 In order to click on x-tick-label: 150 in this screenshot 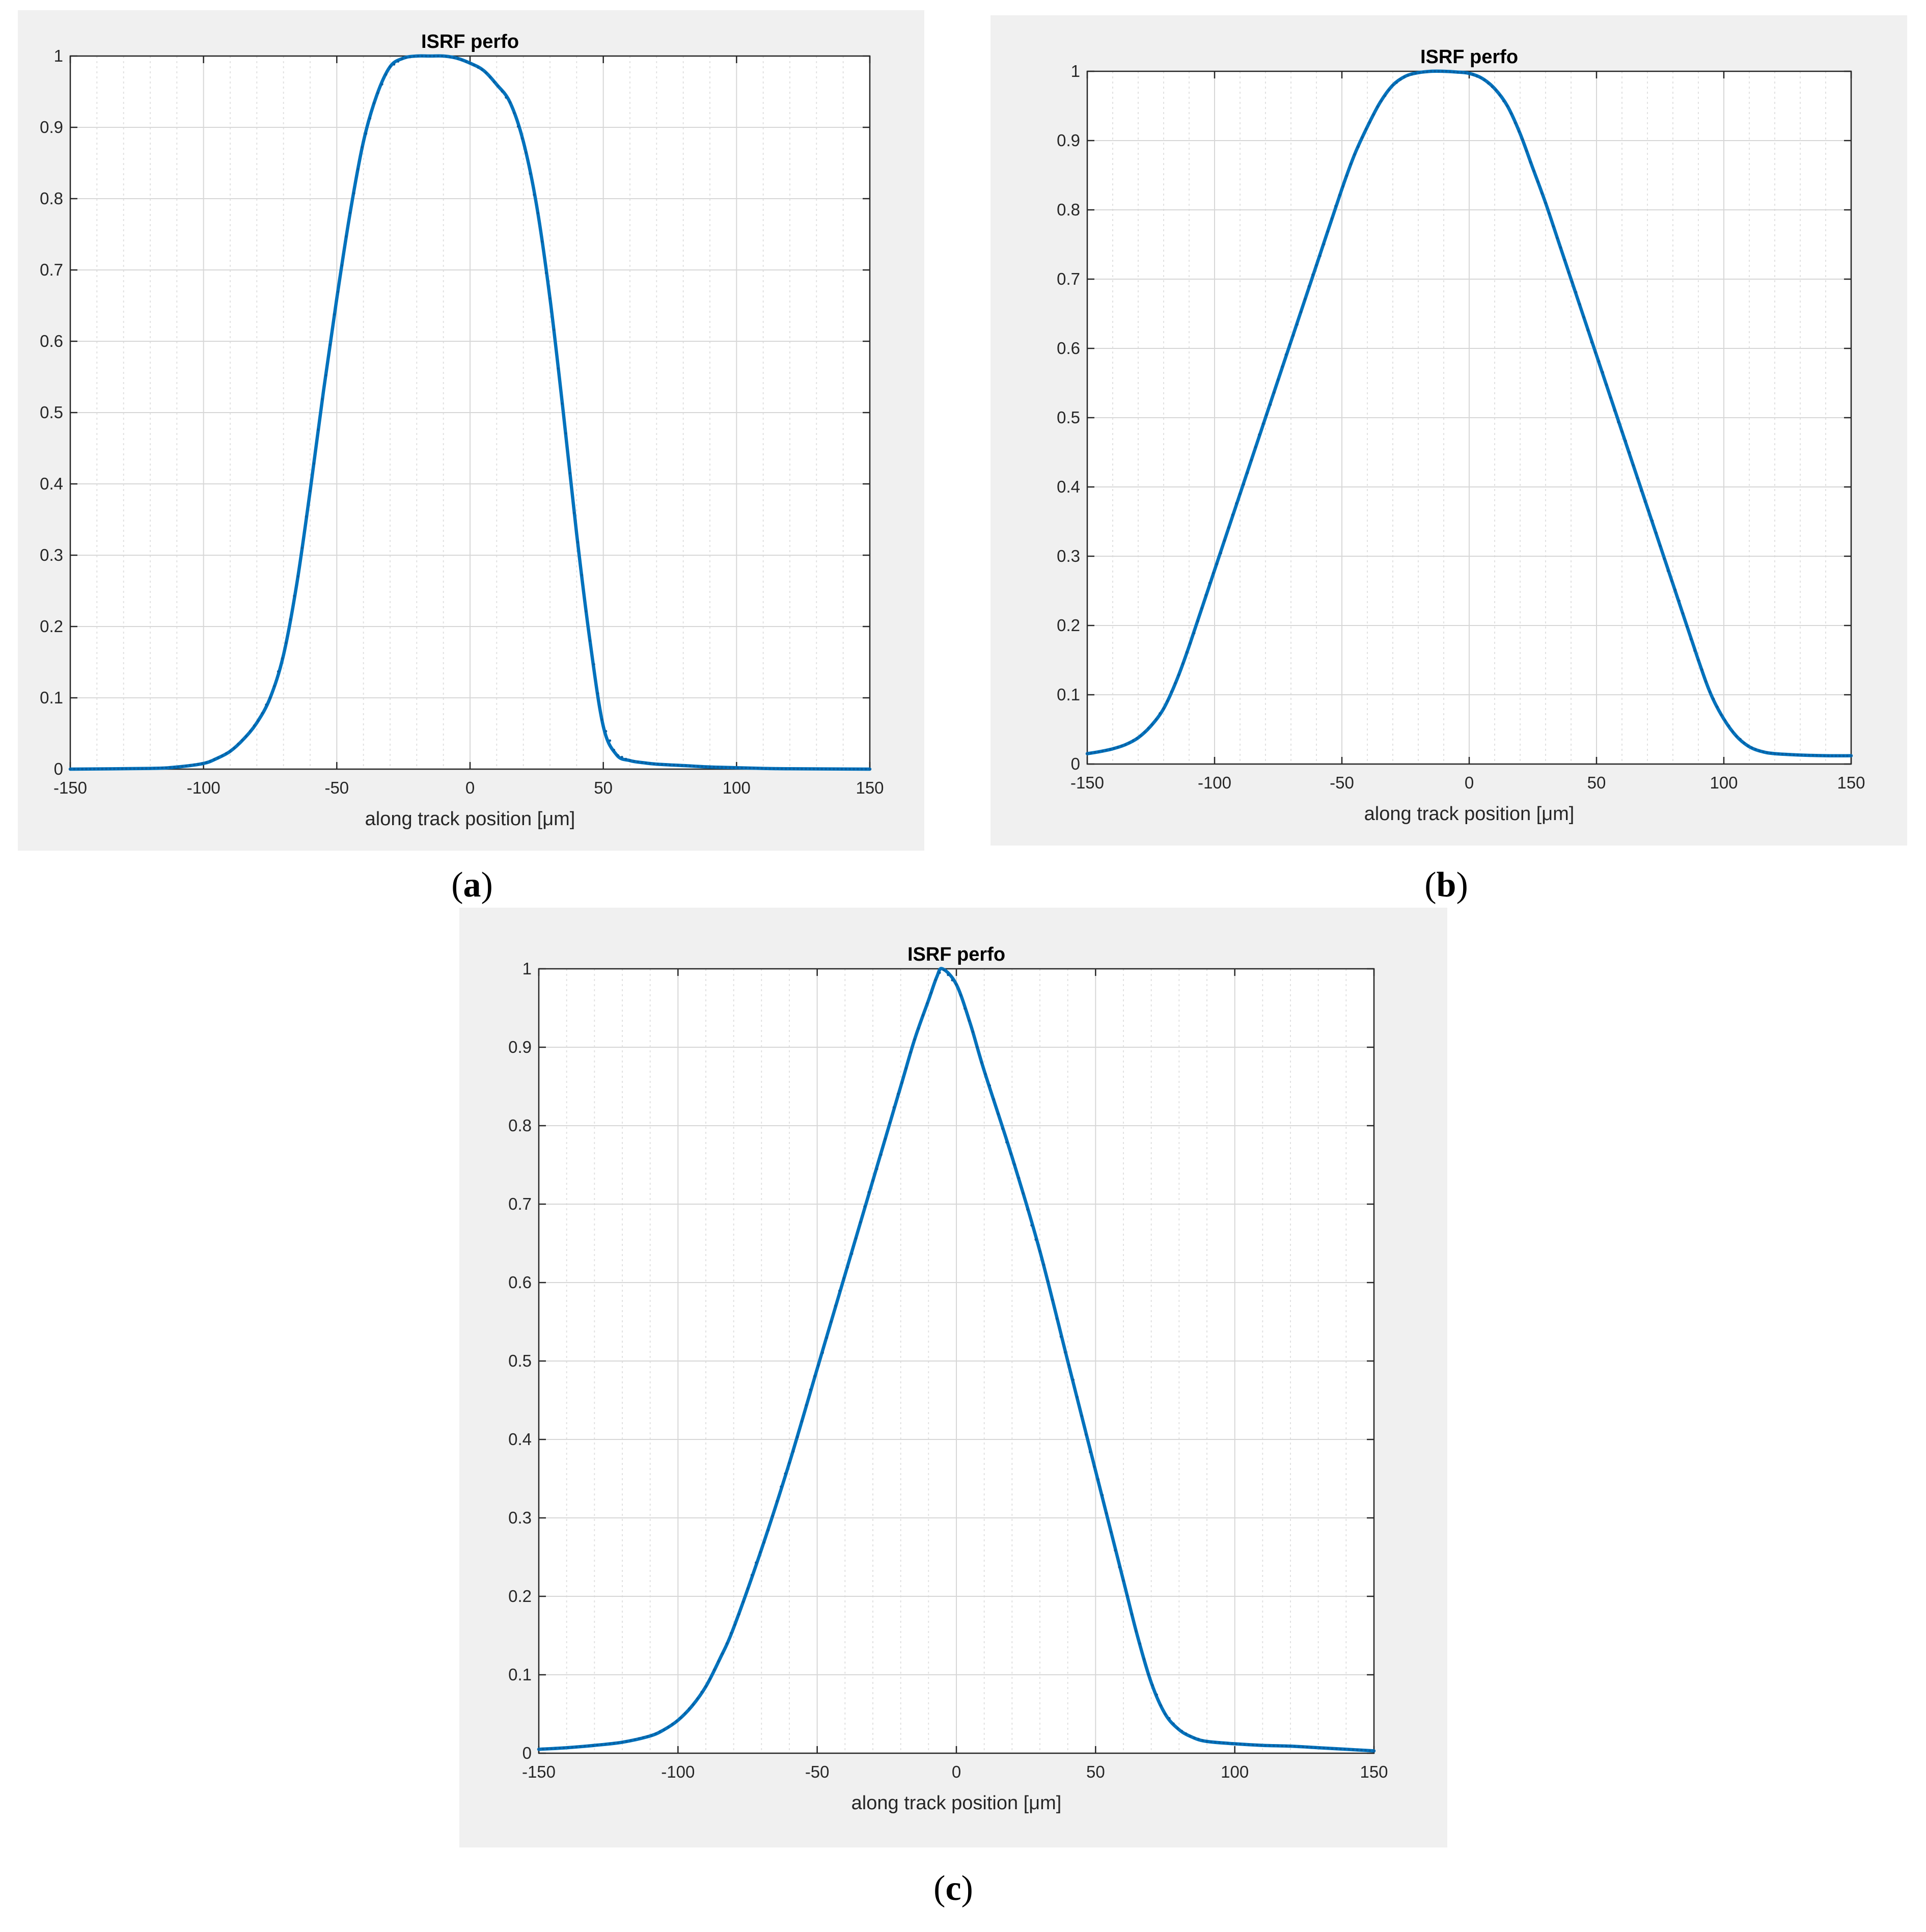, I will do `click(870, 787)`.